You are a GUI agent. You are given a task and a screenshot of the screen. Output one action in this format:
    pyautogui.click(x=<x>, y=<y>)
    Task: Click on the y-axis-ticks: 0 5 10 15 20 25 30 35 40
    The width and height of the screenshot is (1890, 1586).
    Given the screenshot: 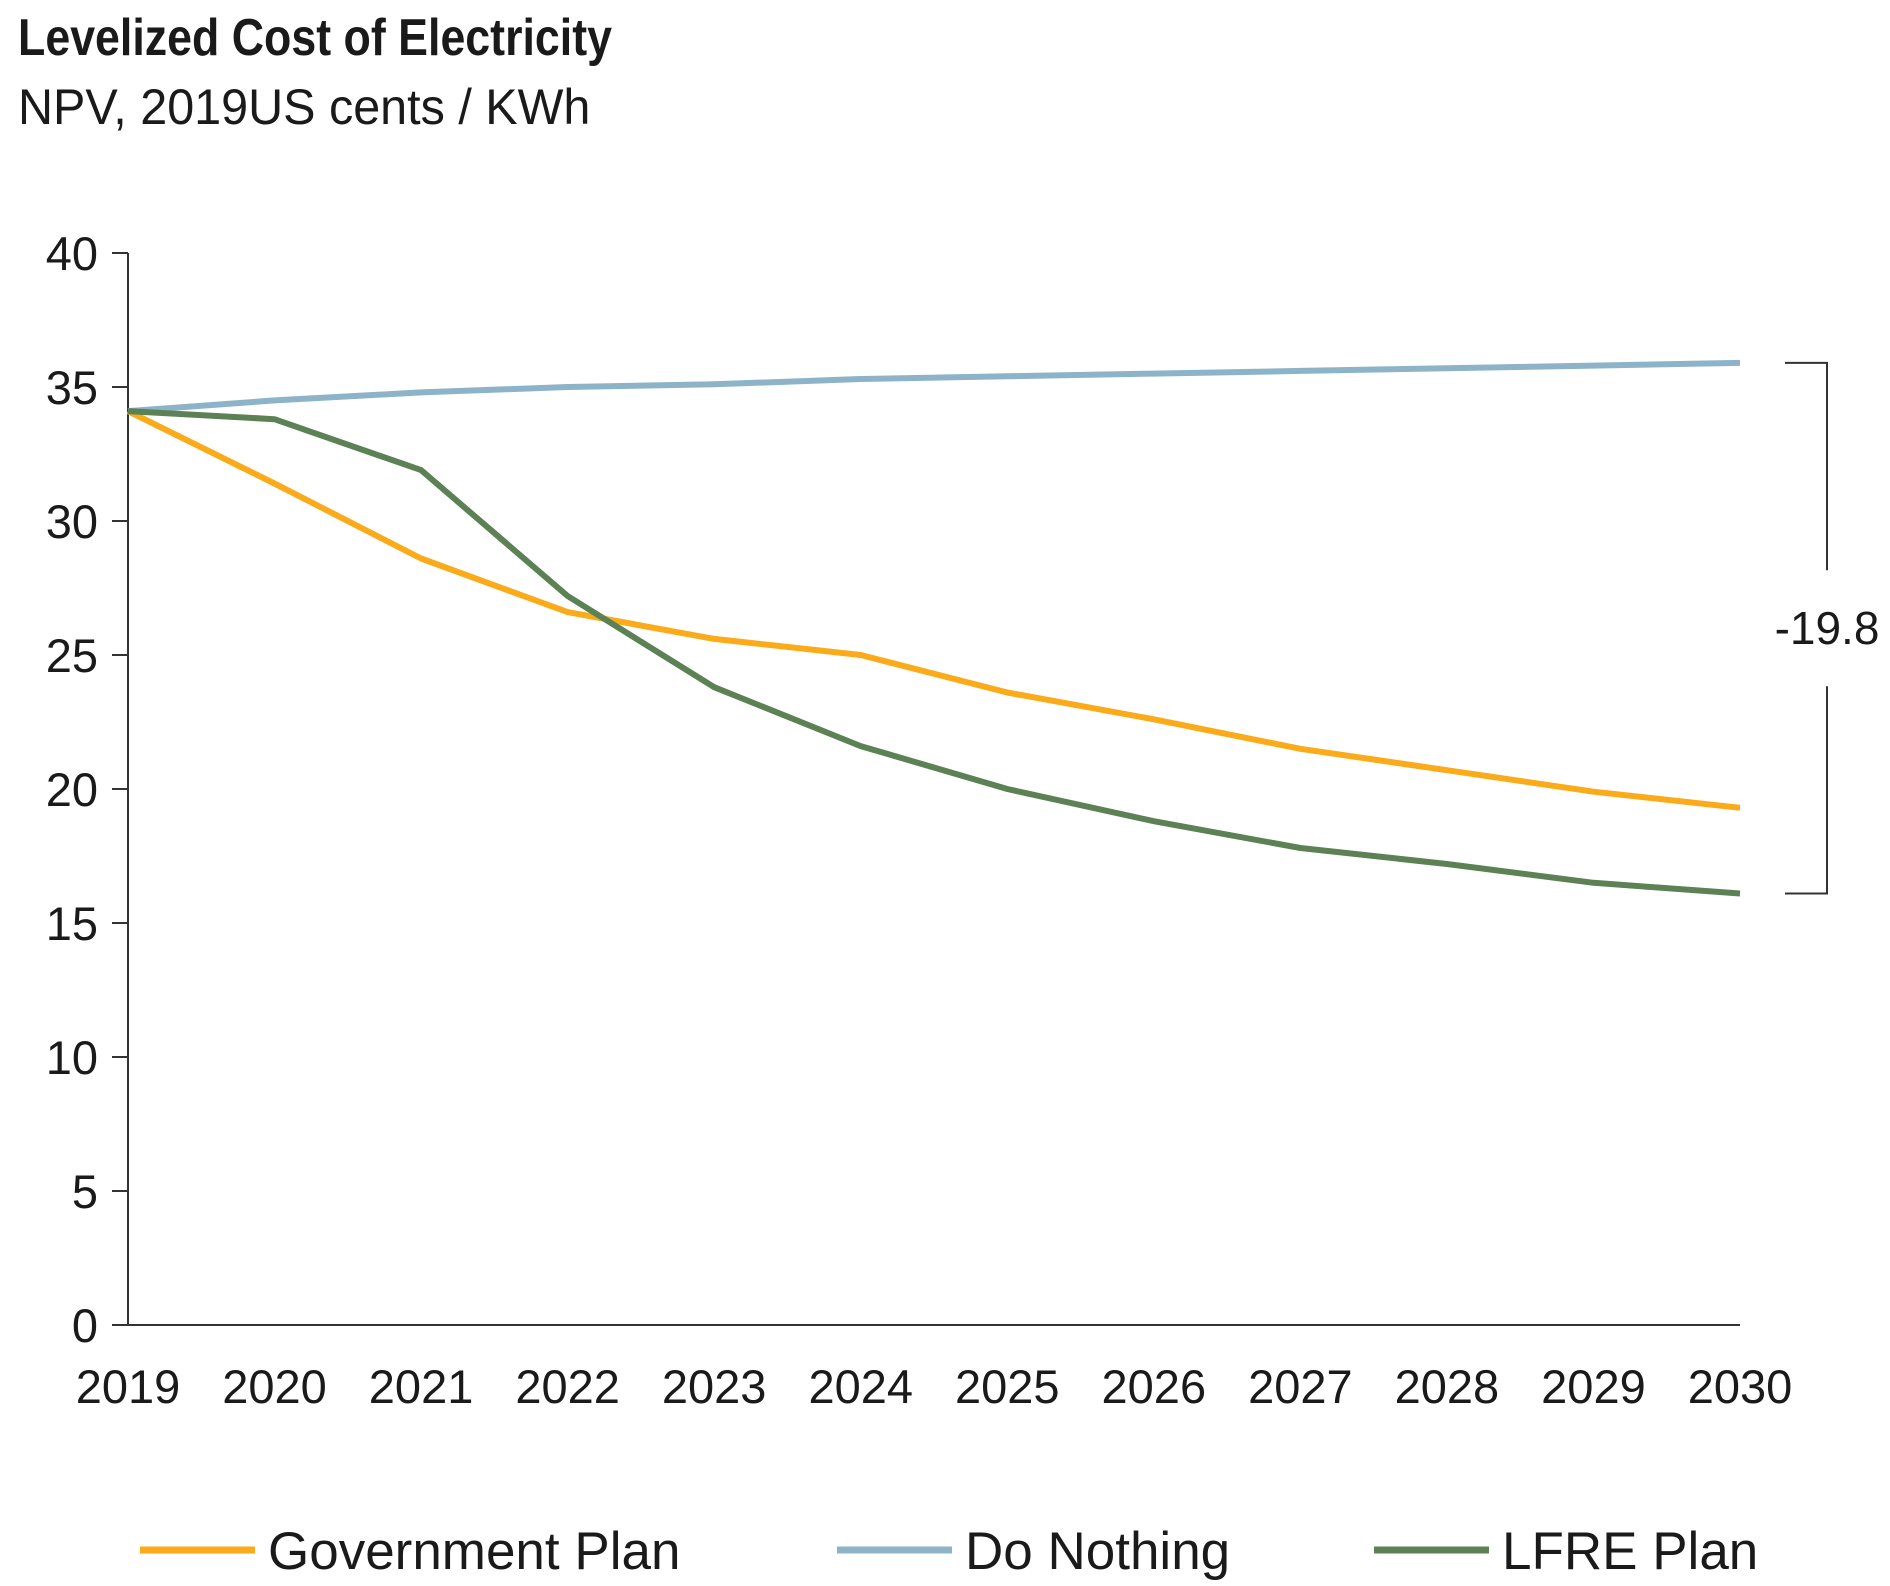 What is the action you would take?
    pyautogui.click(x=87, y=789)
    